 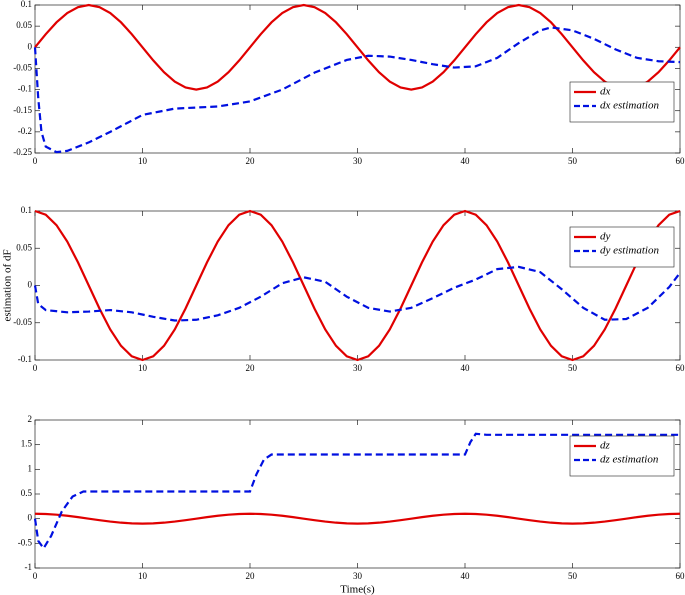 I want to click on y-tick-label: -0.15, so click(x=22, y=110).